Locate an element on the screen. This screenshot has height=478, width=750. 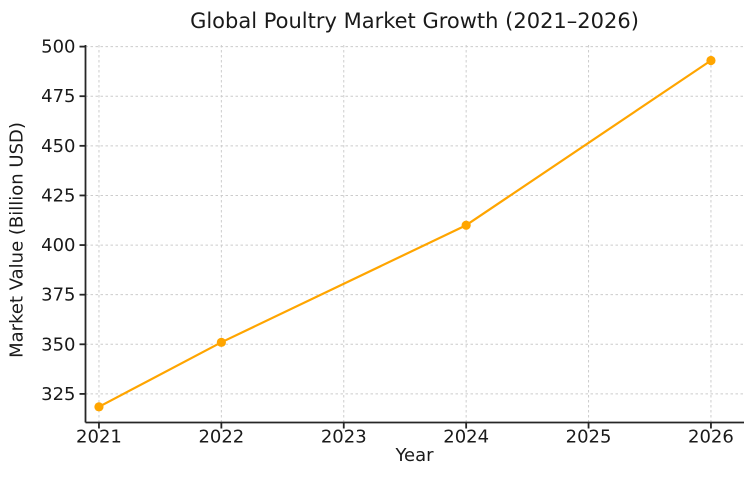
y-tick-label: 325 is located at coordinates (58, 394).